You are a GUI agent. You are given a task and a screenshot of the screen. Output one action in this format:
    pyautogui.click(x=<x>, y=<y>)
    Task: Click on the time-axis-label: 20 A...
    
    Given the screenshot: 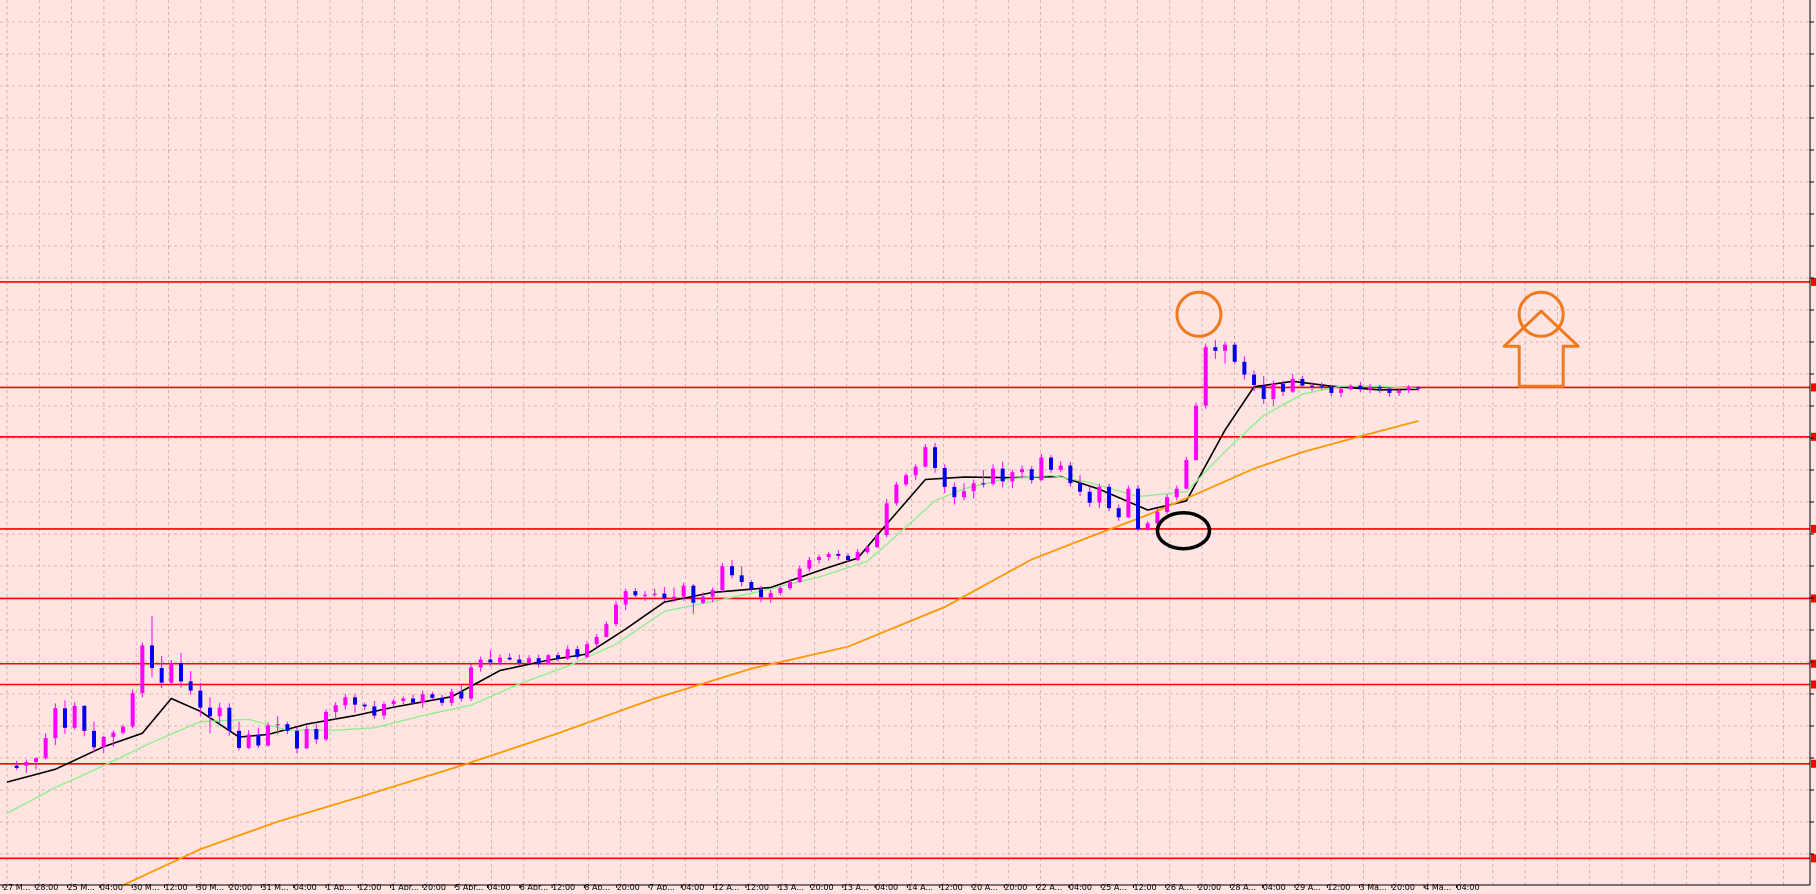 What is the action you would take?
    pyautogui.click(x=985, y=886)
    